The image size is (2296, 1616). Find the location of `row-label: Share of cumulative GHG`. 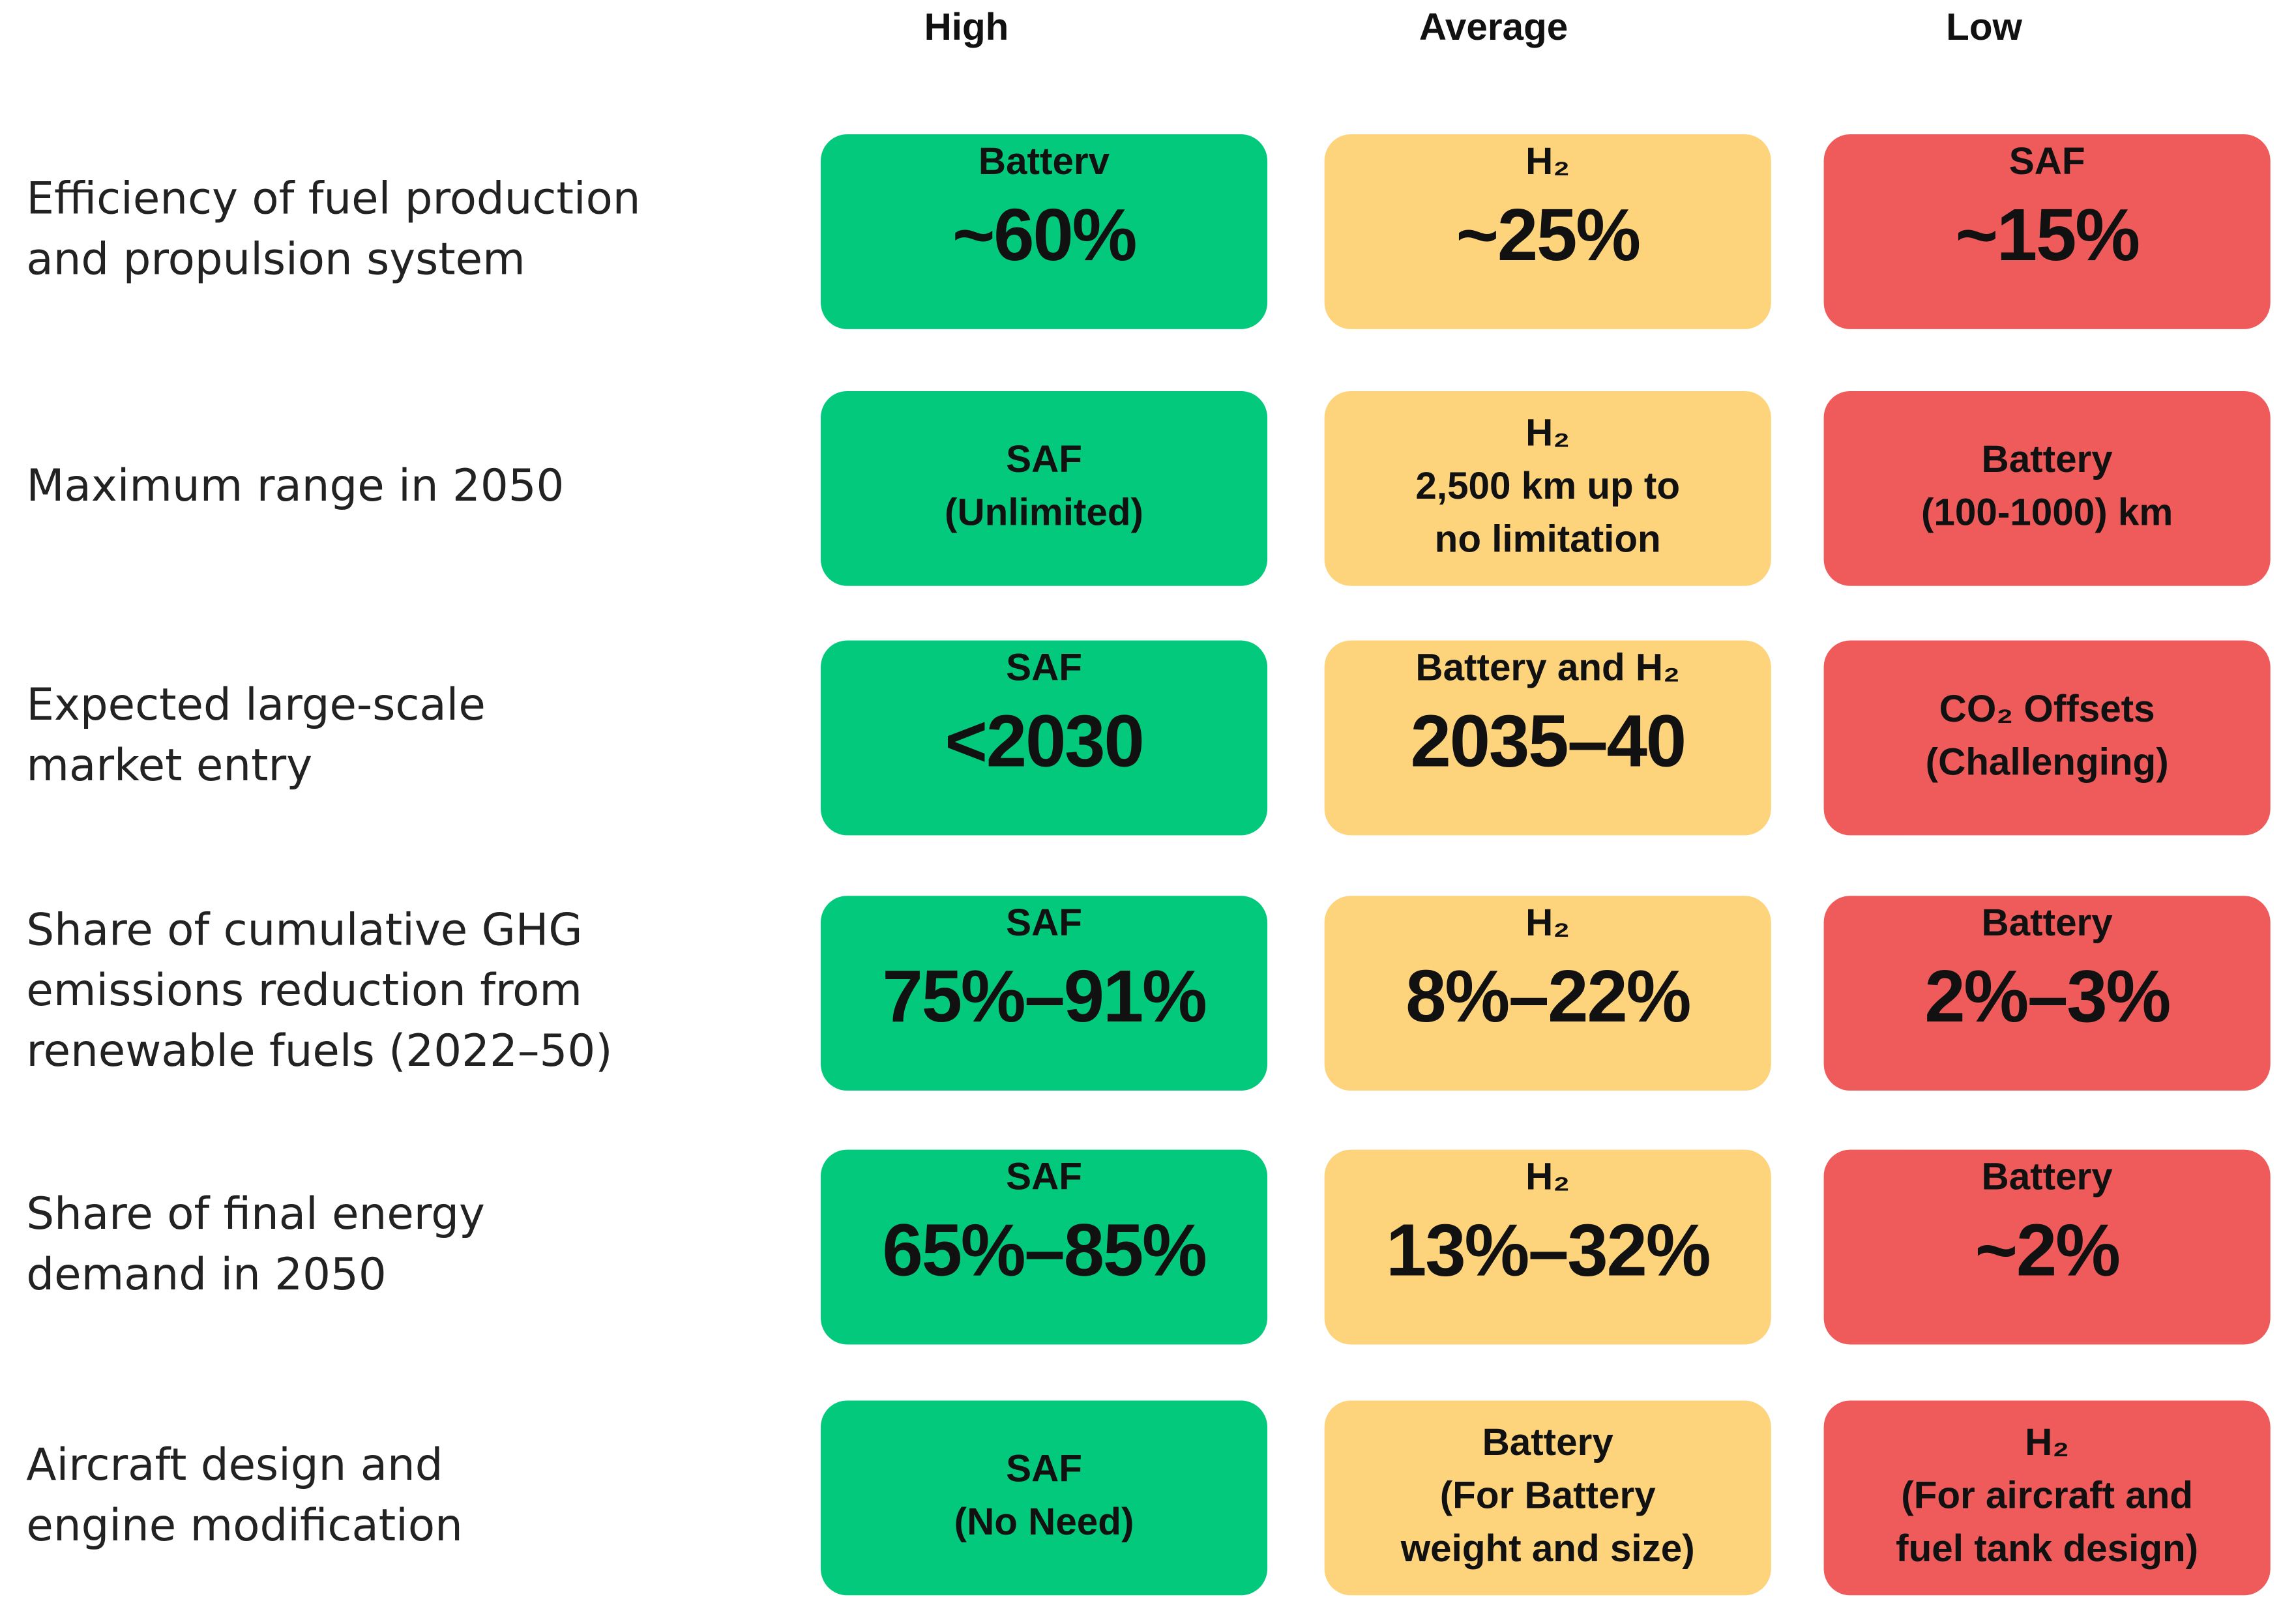

row-label: Share of cumulative GHG is located at coordinates (304, 929).